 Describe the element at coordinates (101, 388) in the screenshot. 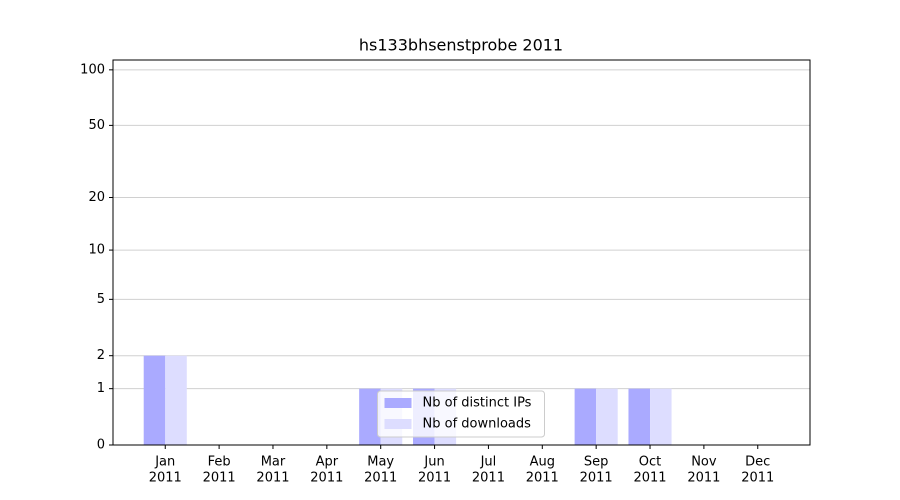

I see `y-tick-label: 1` at that location.